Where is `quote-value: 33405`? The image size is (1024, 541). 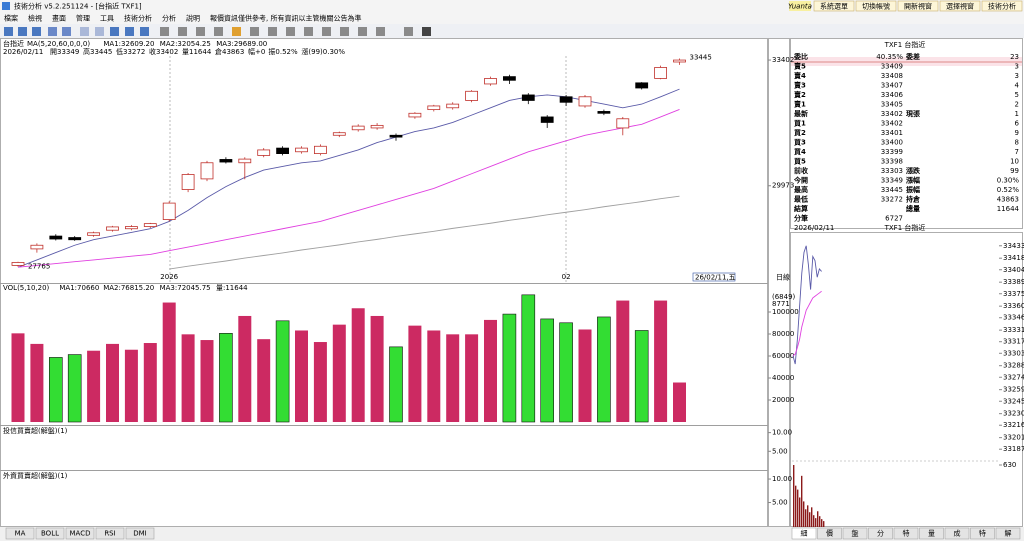 quote-value: 33405 is located at coordinates (892, 105).